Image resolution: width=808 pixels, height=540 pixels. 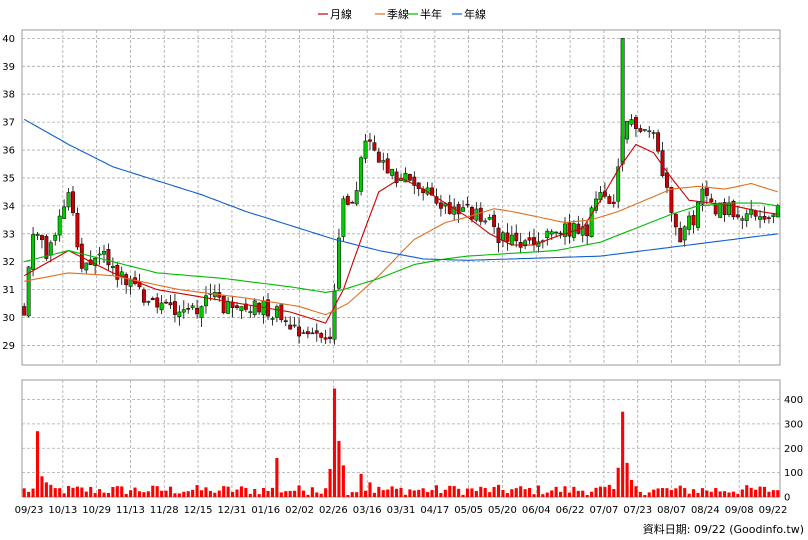 What do you see at coordinates (793, 473) in the screenshot?
I see `volume-tick-label: 100` at bounding box center [793, 473].